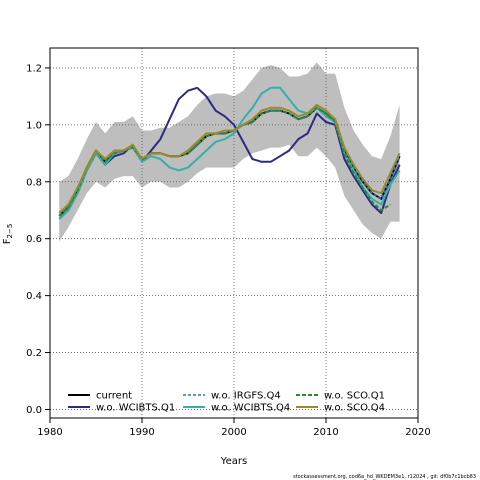 This screenshot has width=480, height=480. What do you see at coordinates (34, 182) in the screenshot?
I see `y-tick-label-0.8: 0.8` at bounding box center [34, 182].